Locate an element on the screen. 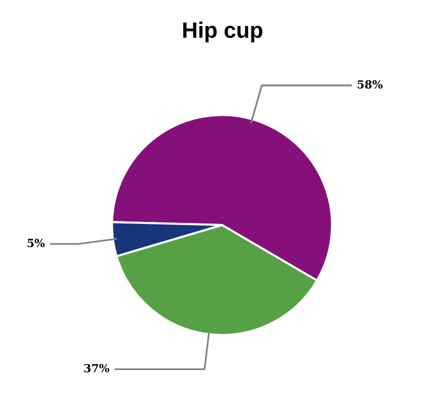 Image resolution: width=445 pixels, height=400 pixels. data-label: 5% is located at coordinates (36, 243).